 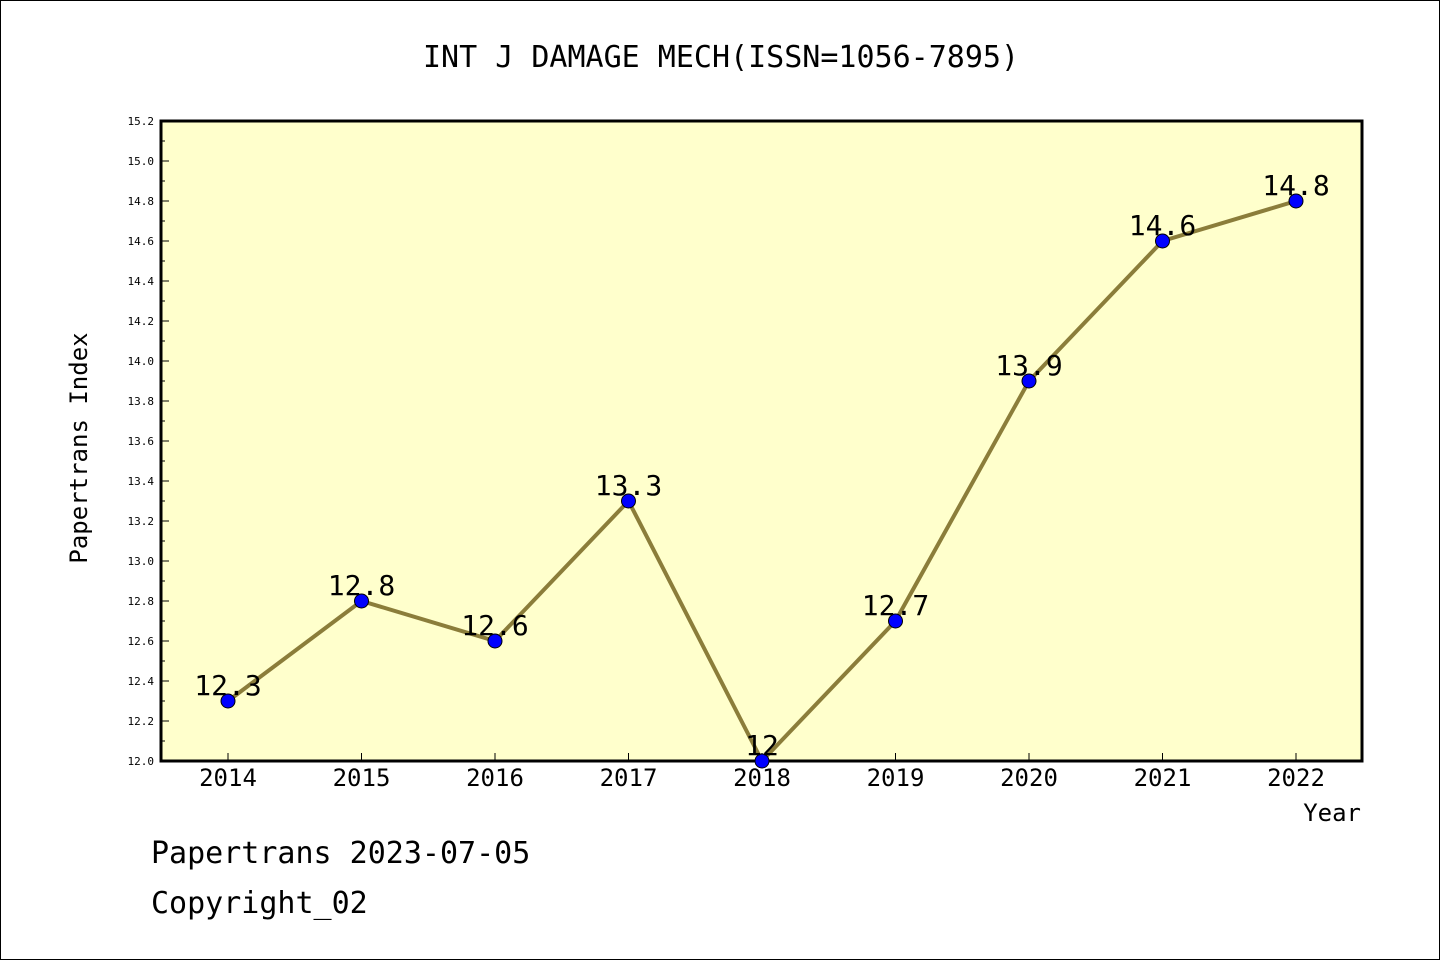 What do you see at coordinates (762, 745) in the screenshot?
I see `data-label: 12` at bounding box center [762, 745].